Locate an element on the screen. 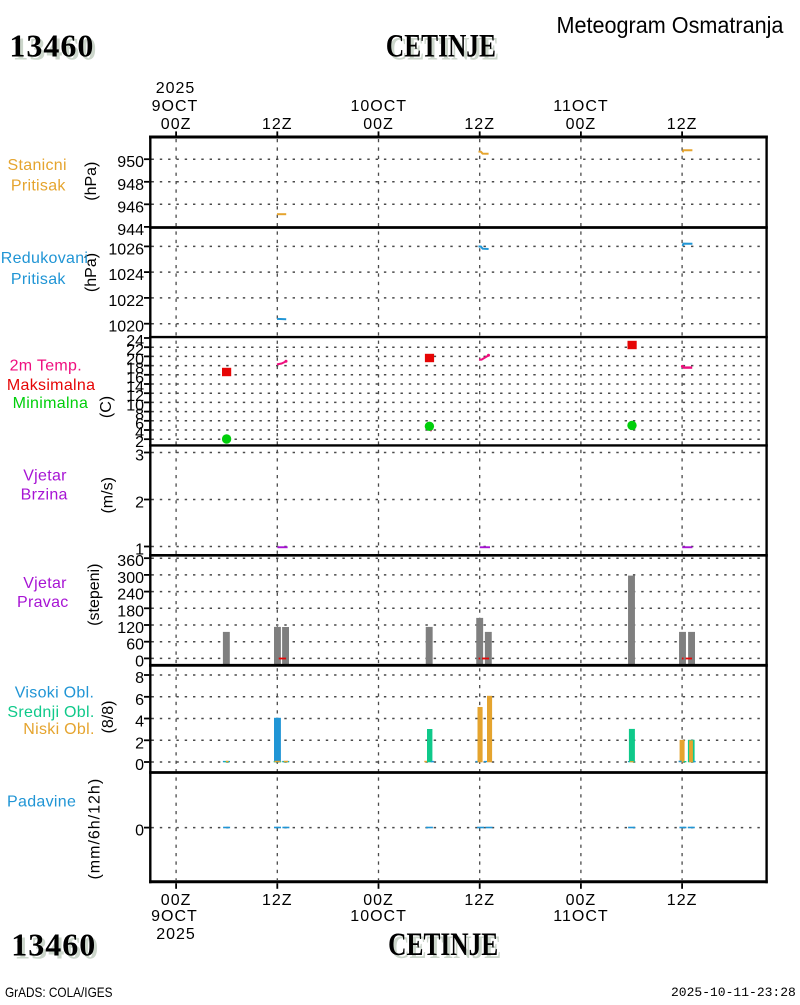  svg-text: GrADS: COLA/IGES is located at coordinates (59, 992).